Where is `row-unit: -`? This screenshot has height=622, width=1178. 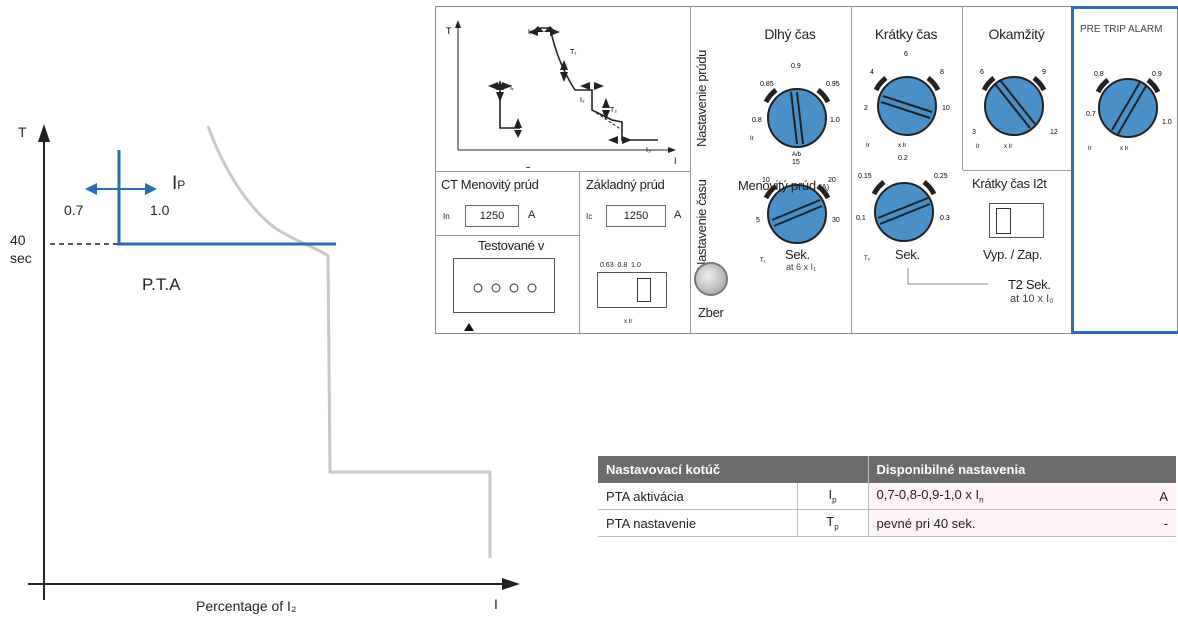 row-unit: - is located at coordinates (1156, 523).